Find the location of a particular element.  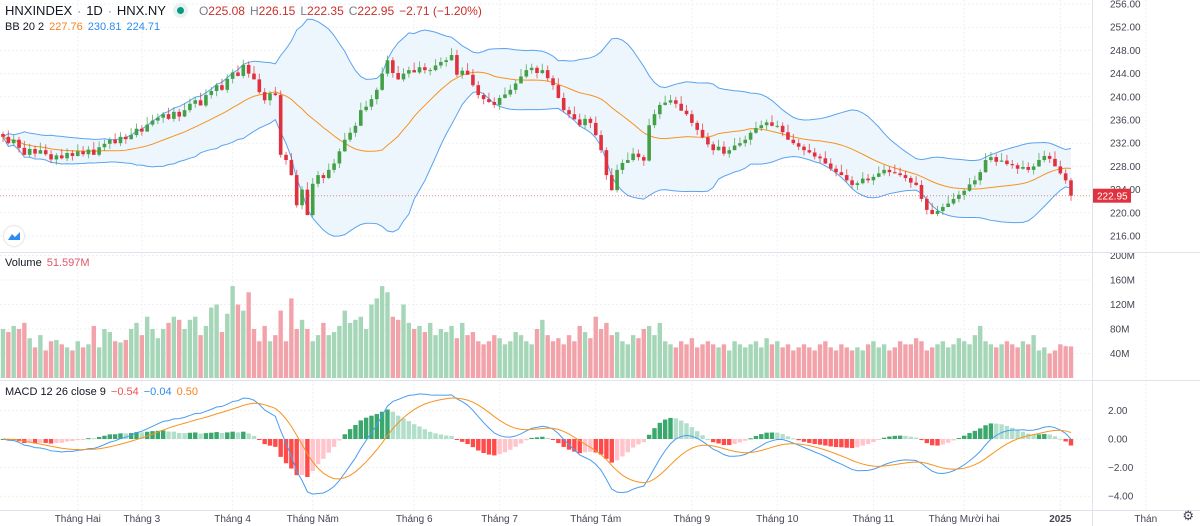

macd-tick-label: −4.00 is located at coordinates (1121, 497).